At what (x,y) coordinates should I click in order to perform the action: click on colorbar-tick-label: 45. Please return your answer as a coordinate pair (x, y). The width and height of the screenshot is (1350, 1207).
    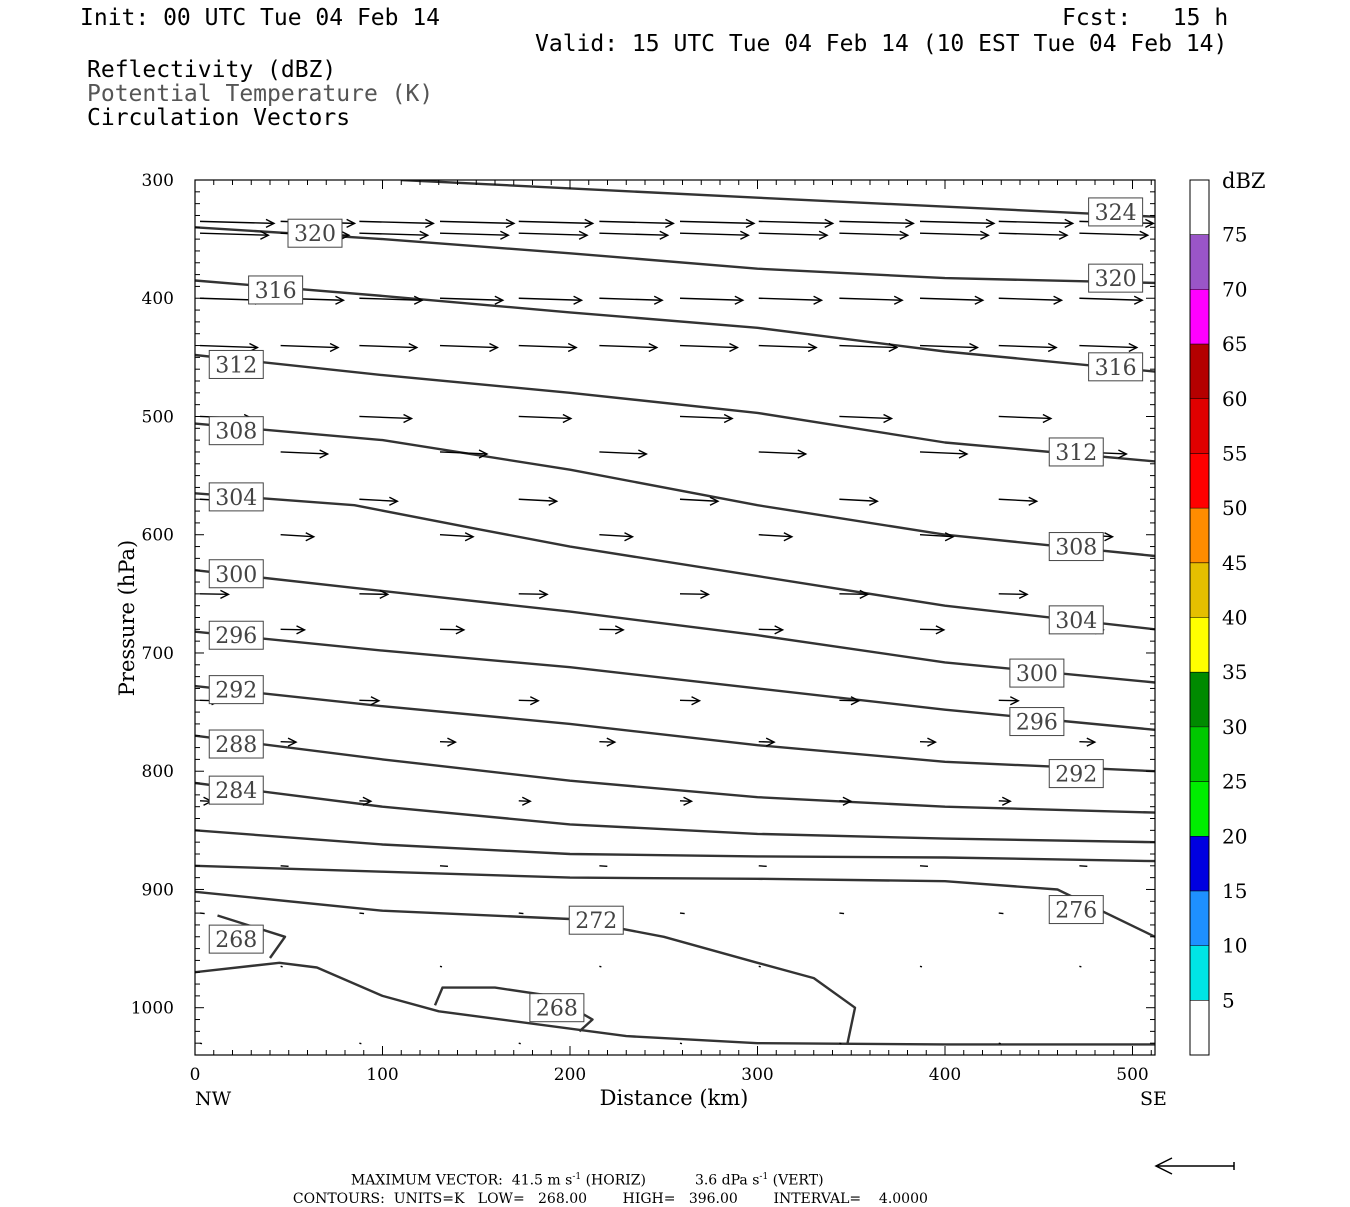
    Looking at the image, I should click on (1234, 563).